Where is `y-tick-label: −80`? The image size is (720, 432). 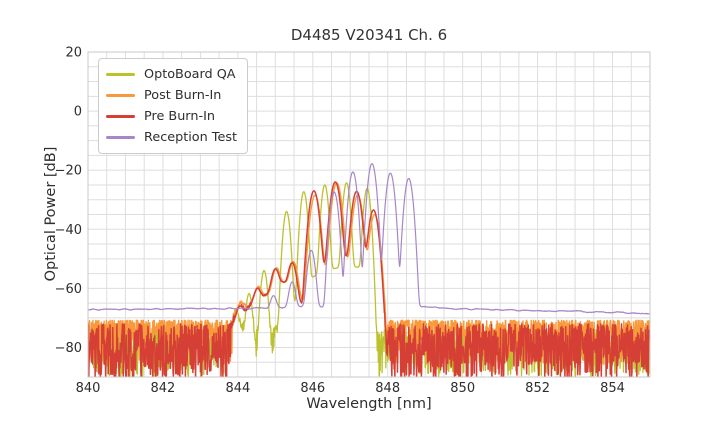 y-tick-label: −80 is located at coordinates (68, 348).